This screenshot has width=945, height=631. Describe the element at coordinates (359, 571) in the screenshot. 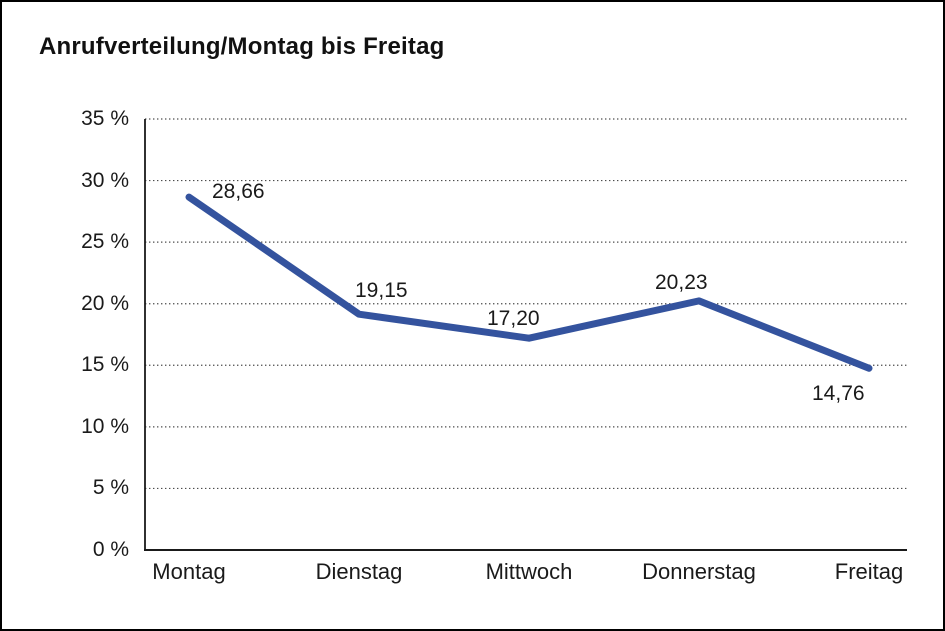

I see `x-category-label: Dienstag` at that location.